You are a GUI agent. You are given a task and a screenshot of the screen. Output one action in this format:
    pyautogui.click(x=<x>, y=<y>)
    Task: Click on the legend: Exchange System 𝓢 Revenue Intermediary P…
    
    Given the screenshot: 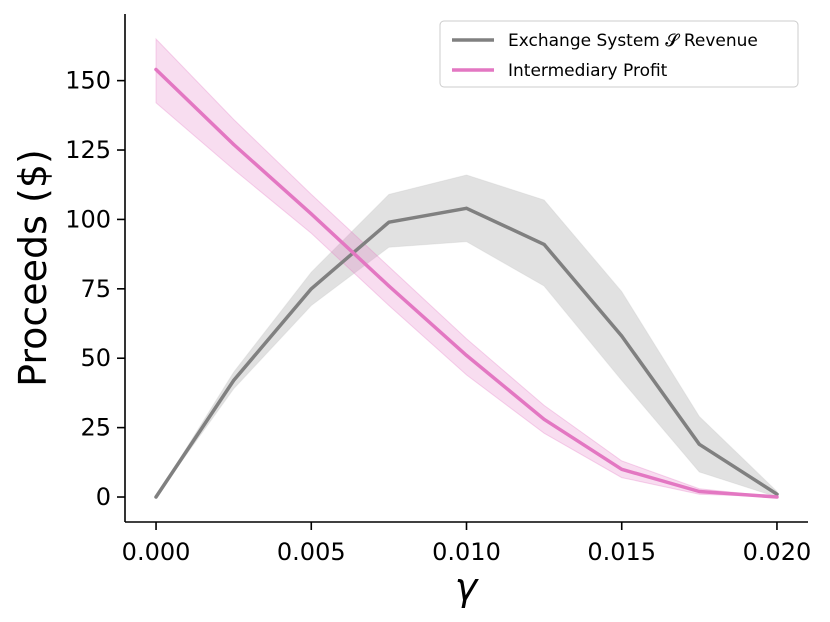 What is the action you would take?
    pyautogui.click(x=619, y=54)
    